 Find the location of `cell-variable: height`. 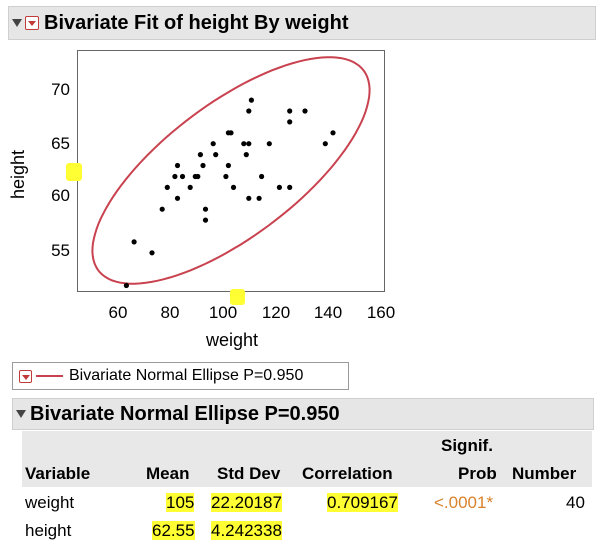

cell-variable: height is located at coordinates (48, 530).